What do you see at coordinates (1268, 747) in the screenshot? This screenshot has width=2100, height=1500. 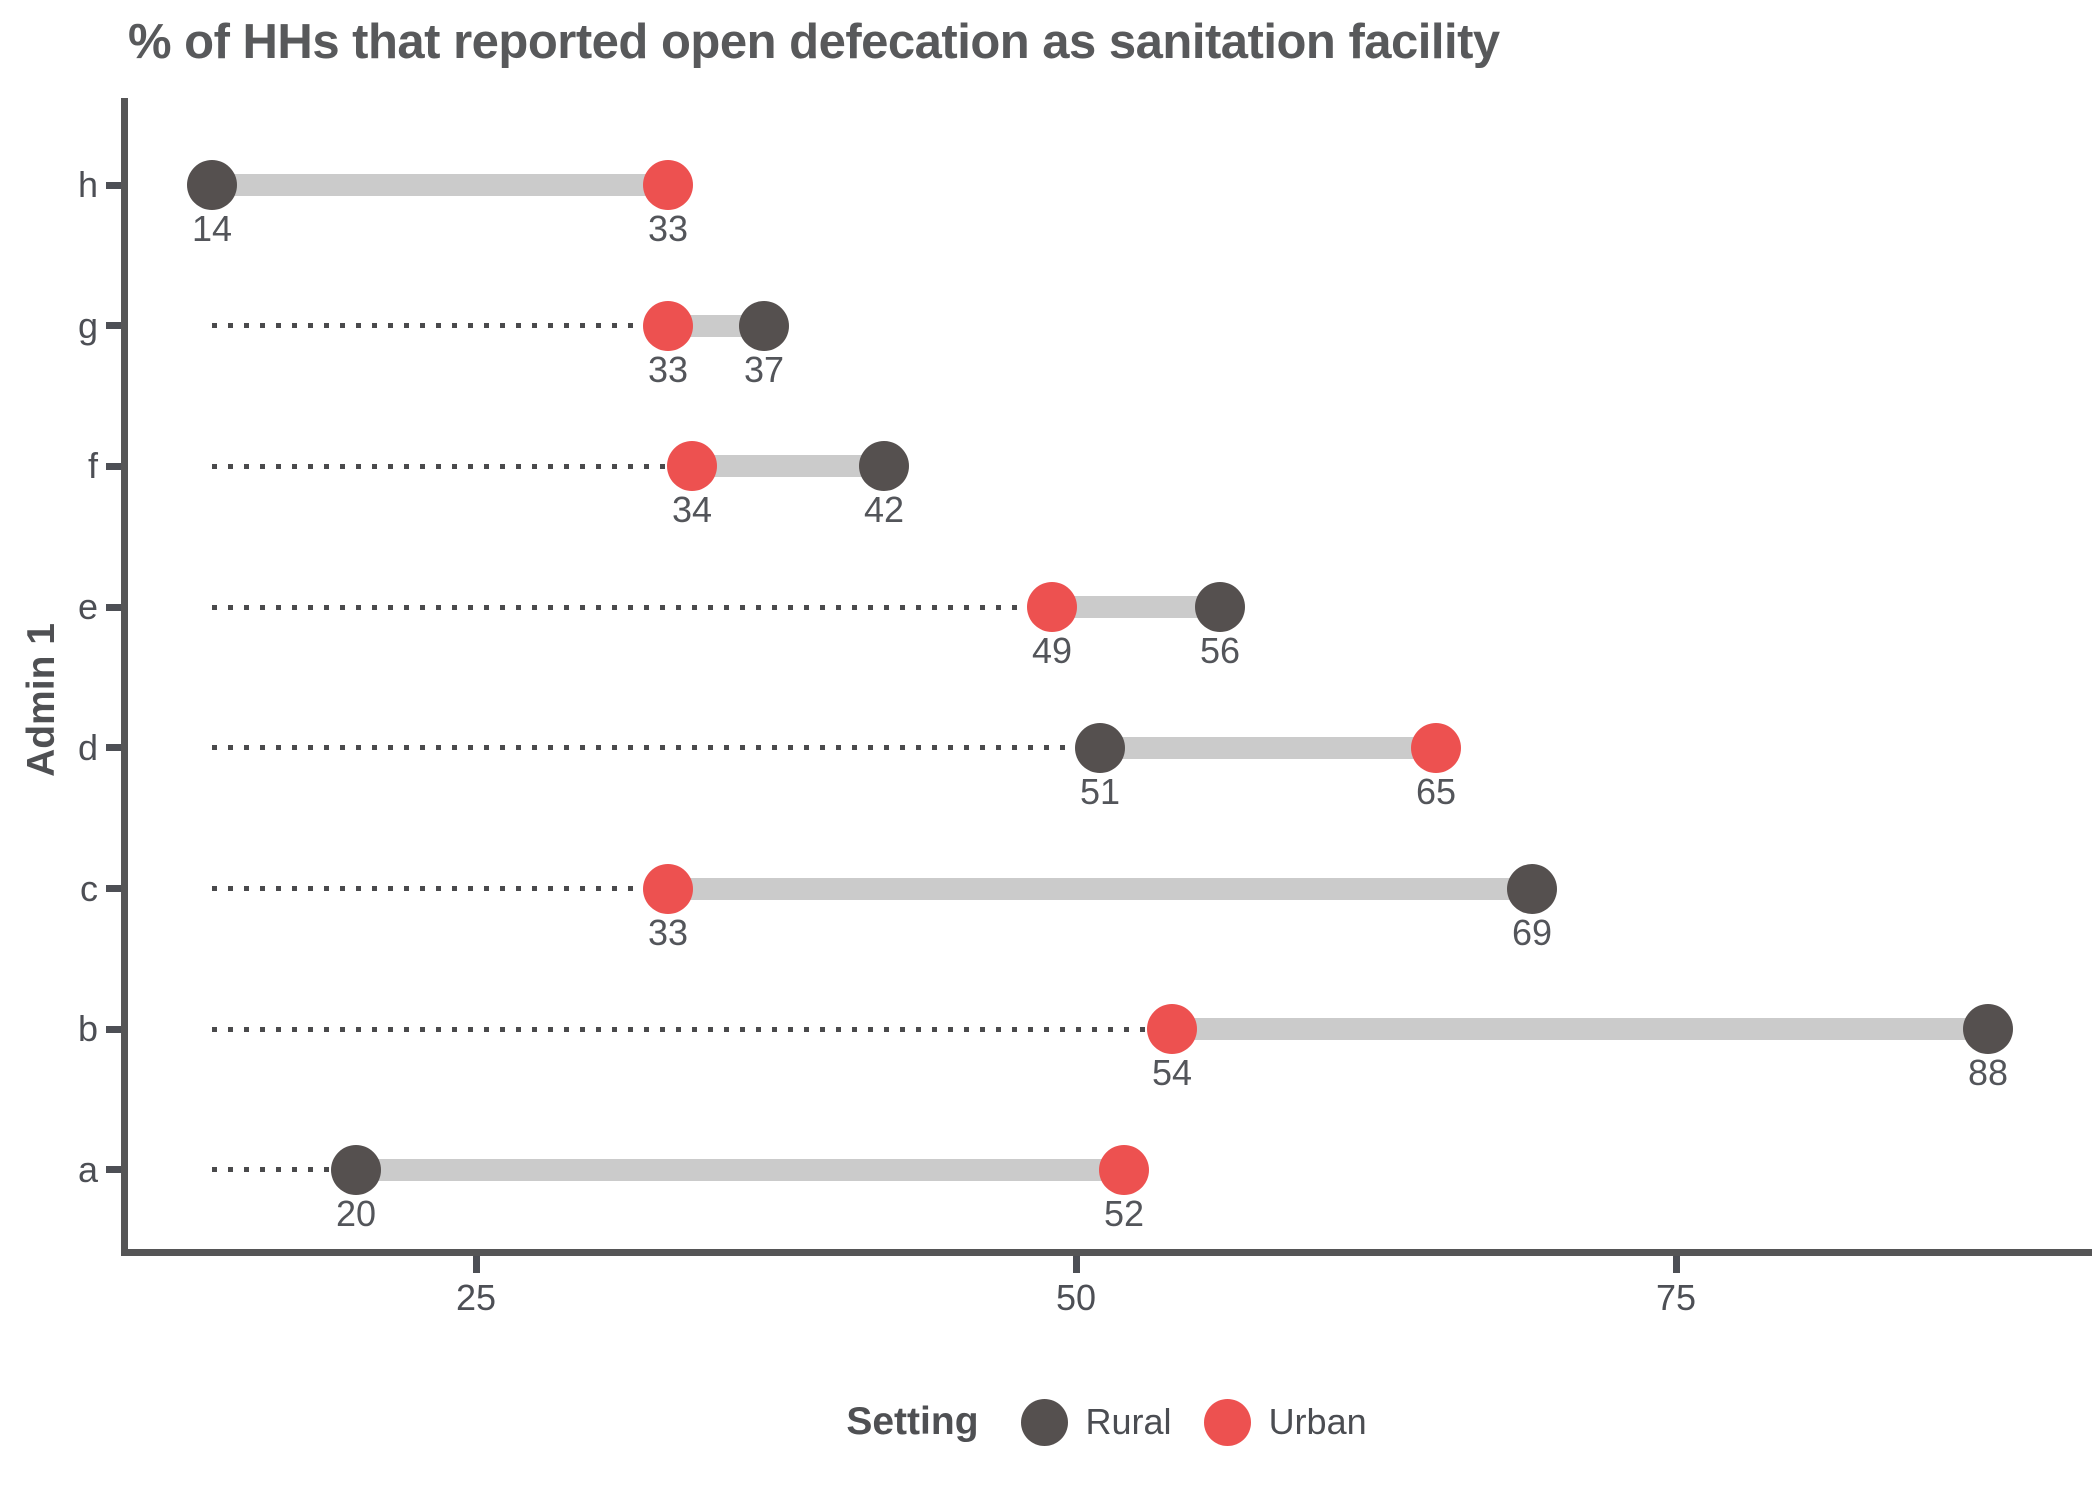 I see `dumbbell-bar-d` at bounding box center [1268, 747].